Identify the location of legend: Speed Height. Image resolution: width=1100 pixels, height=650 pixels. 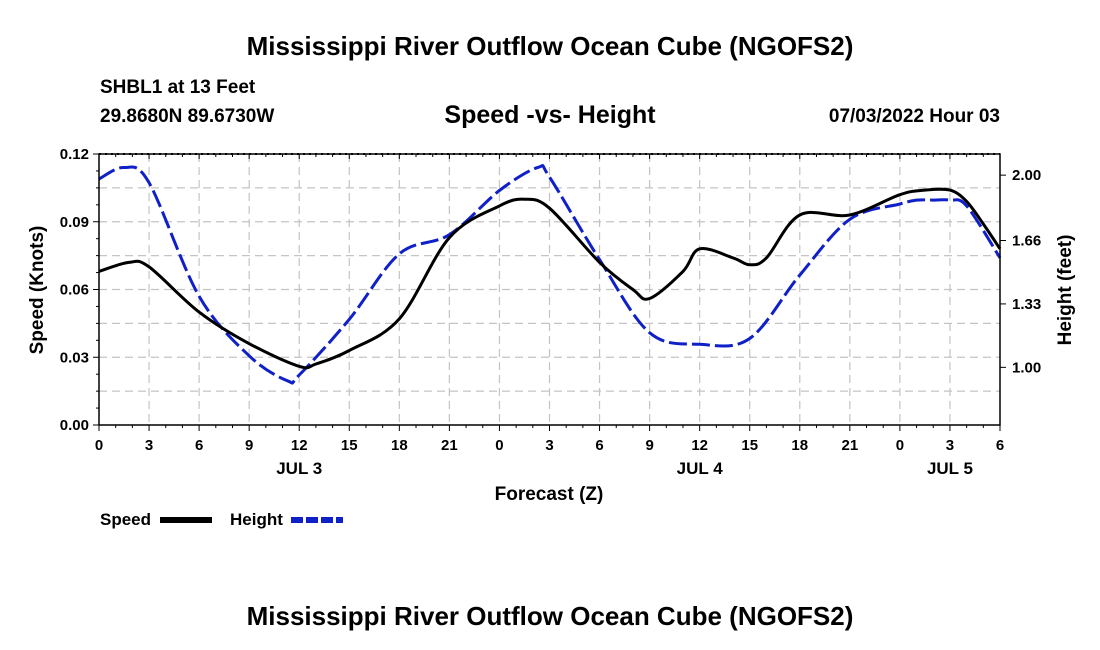
(221, 519).